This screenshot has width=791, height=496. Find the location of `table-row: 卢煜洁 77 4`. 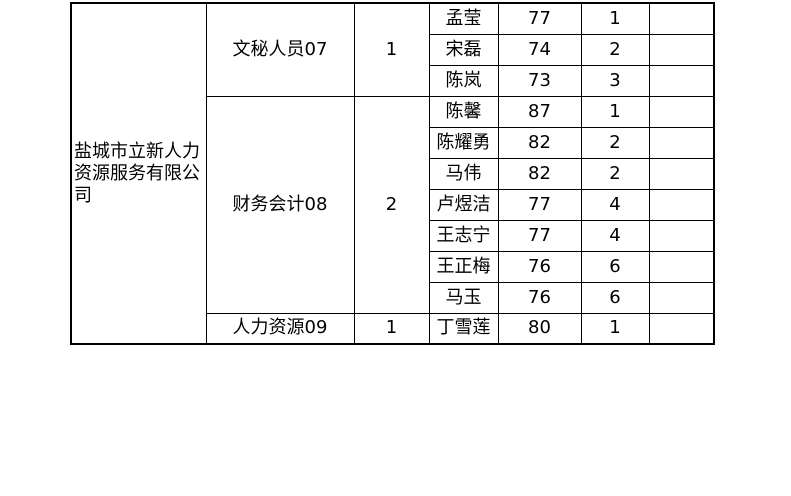

table-row: 卢煜洁 77 4 is located at coordinates (393, 204).